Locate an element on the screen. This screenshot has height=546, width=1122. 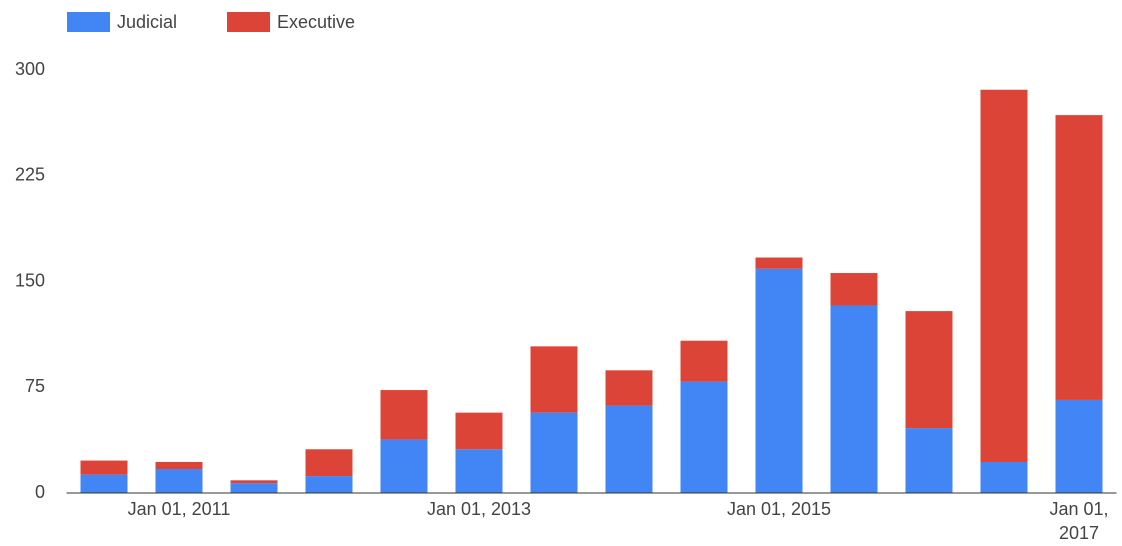
x-tick-label: Jan 01, 2015 is located at coordinates (779, 509).